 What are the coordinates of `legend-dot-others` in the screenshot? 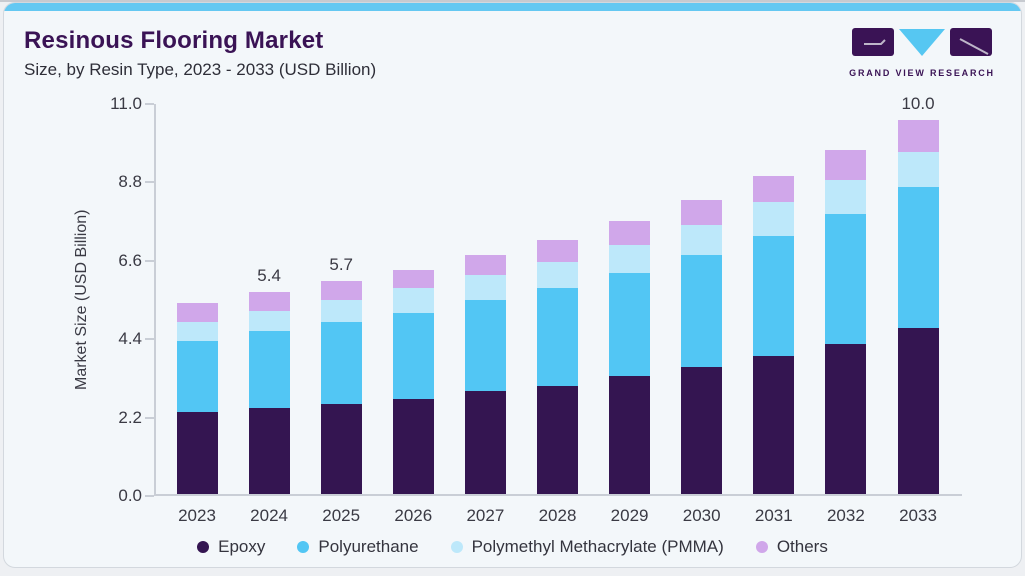 It's located at (761, 547).